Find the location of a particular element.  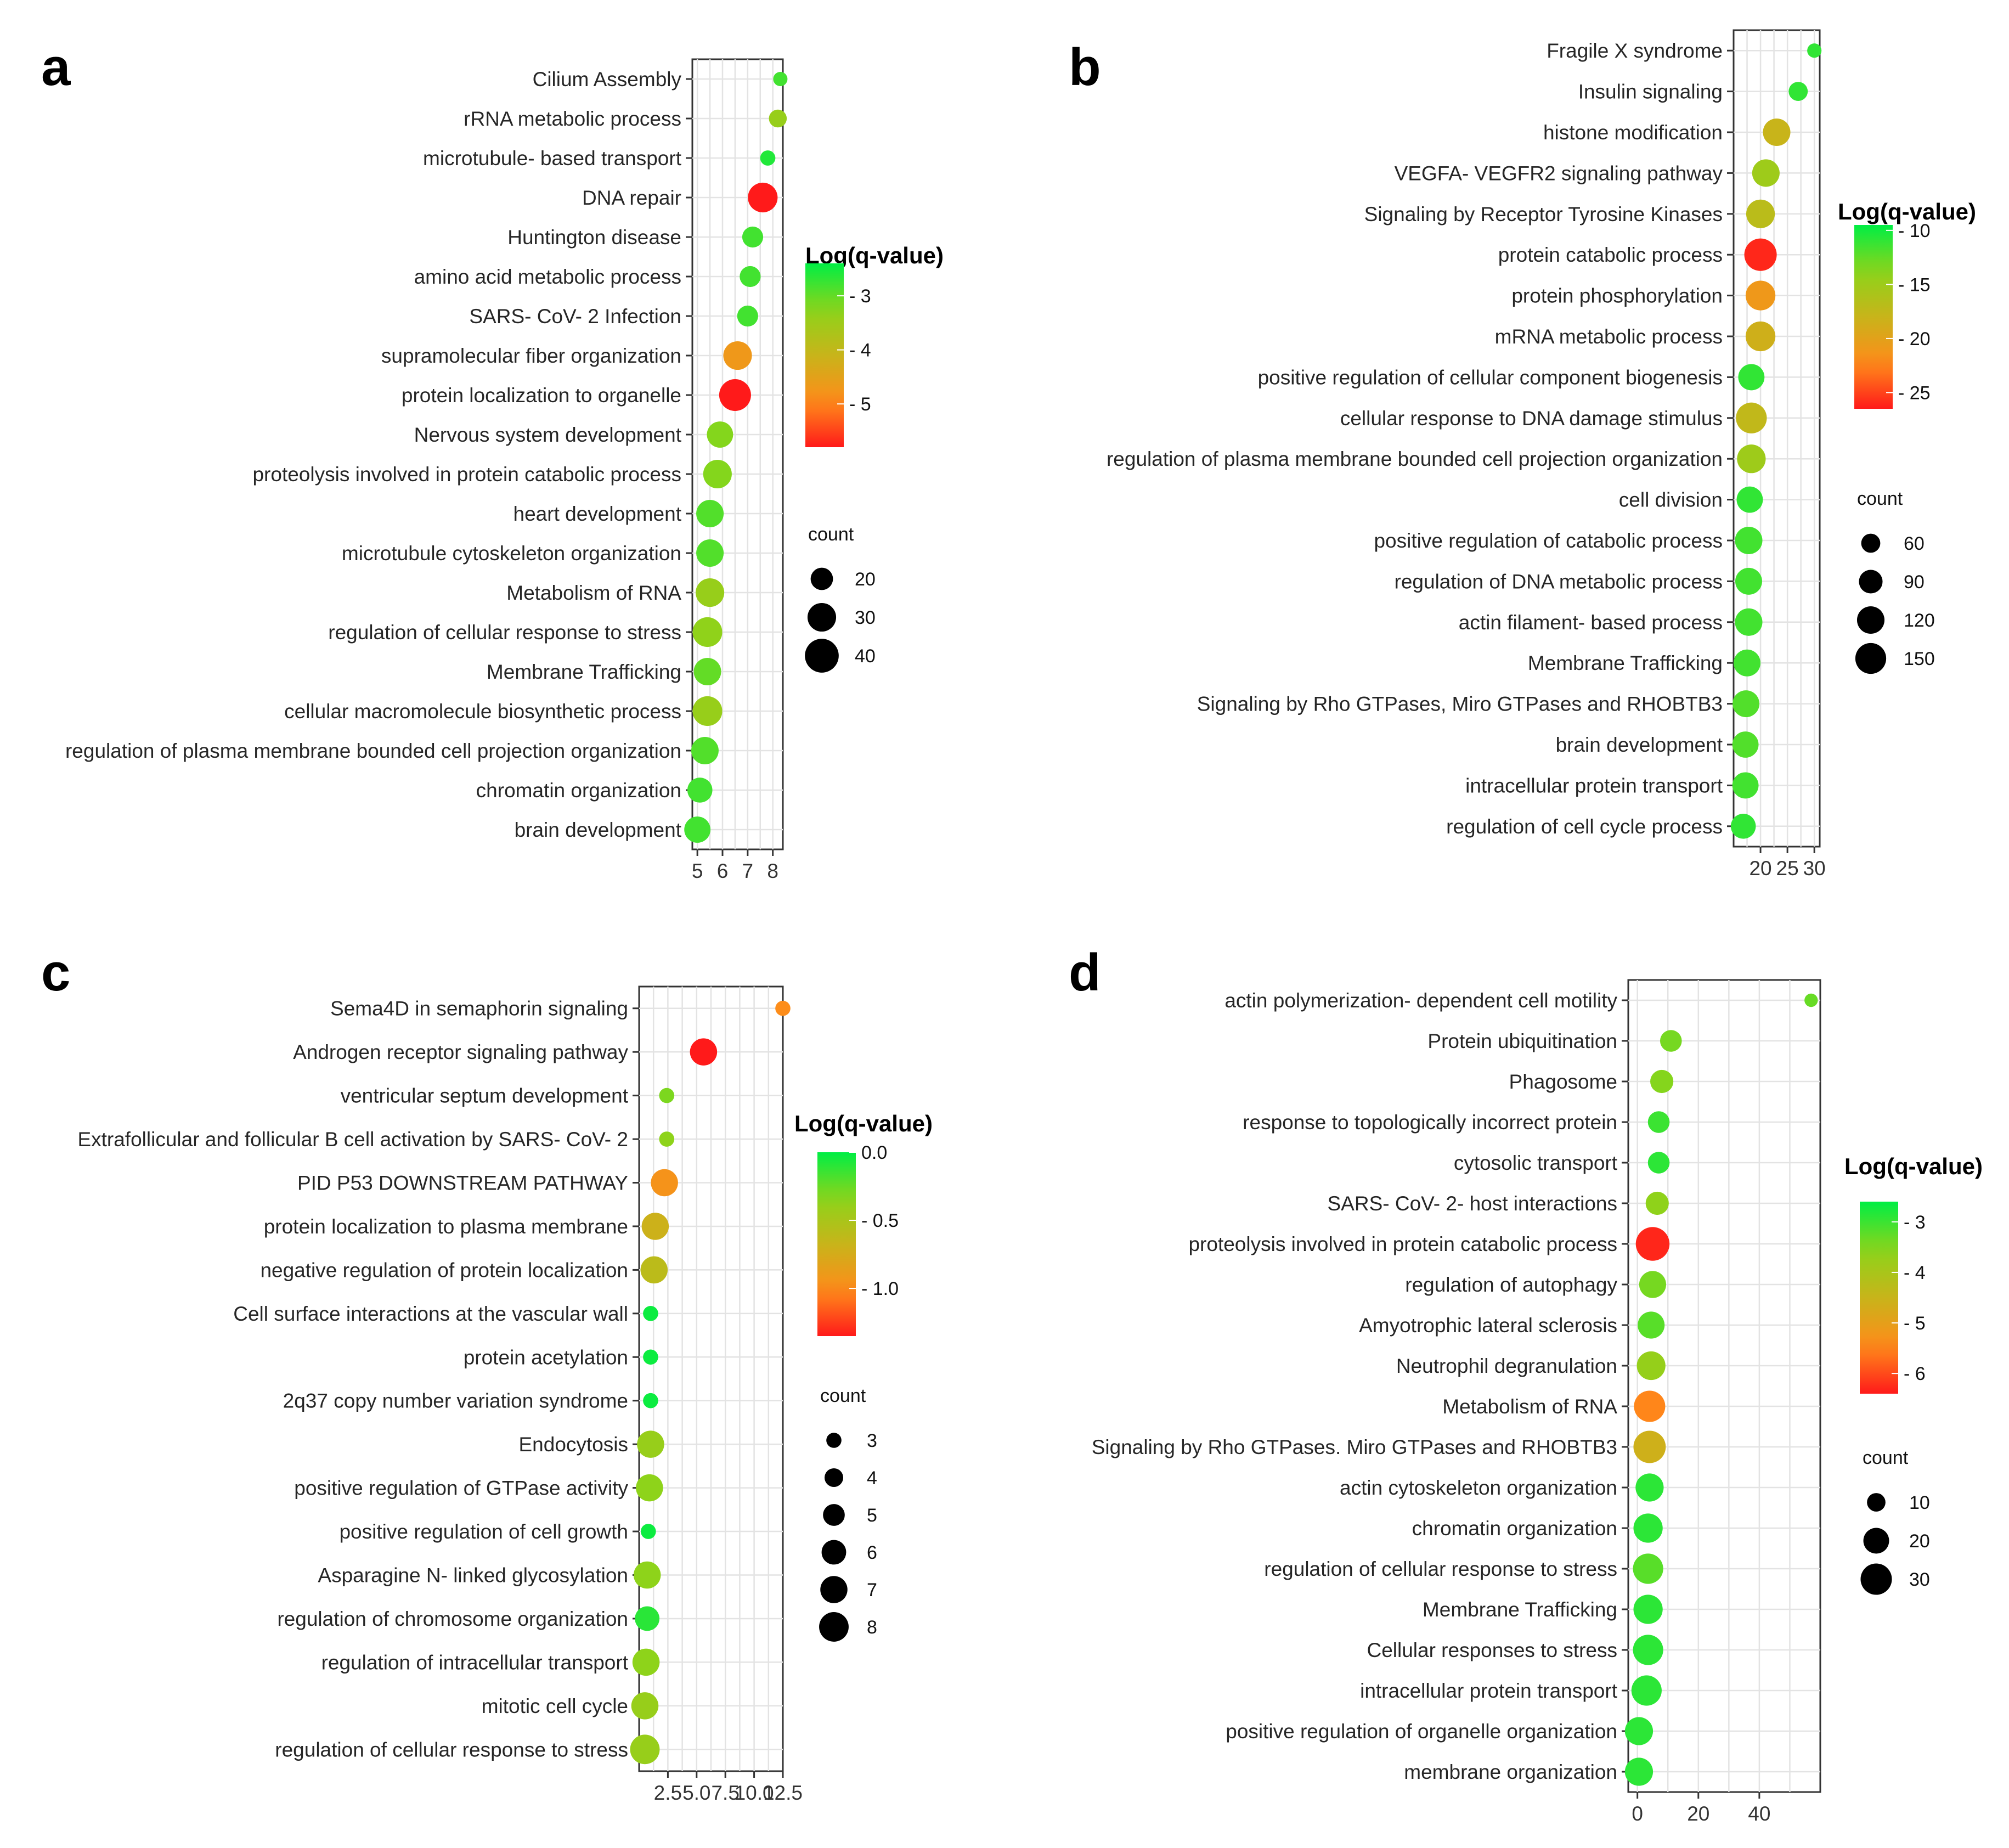

y-tick-label: mitotic cell cycle is located at coordinates (555, 1706).